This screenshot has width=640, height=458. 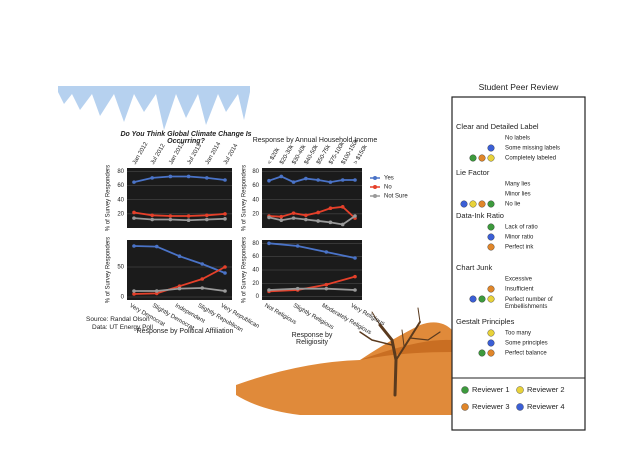 What do you see at coordinates (519, 290) in the screenshot?
I see `option-label: Insufficient` at bounding box center [519, 290].